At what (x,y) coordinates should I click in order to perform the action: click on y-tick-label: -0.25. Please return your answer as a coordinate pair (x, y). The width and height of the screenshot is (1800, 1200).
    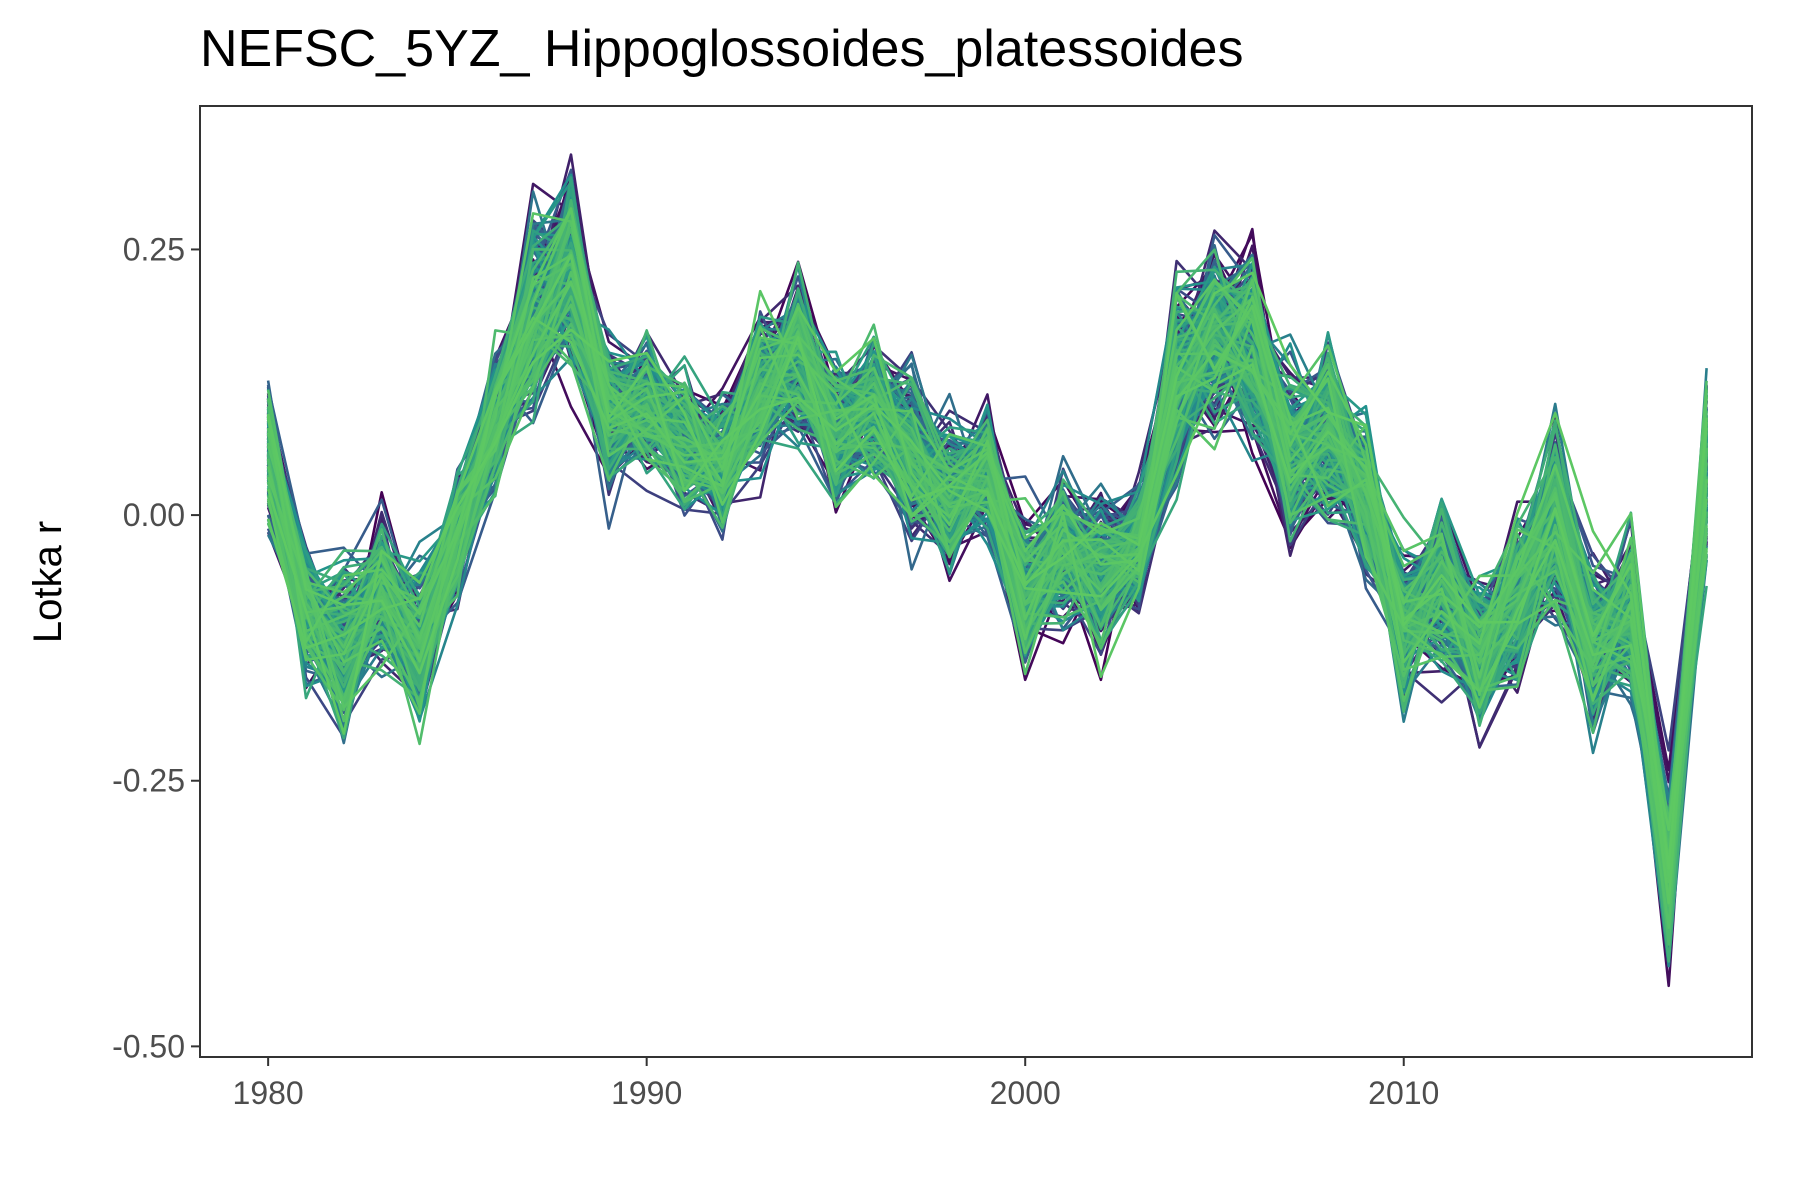
    Looking at the image, I should click on (148, 781).